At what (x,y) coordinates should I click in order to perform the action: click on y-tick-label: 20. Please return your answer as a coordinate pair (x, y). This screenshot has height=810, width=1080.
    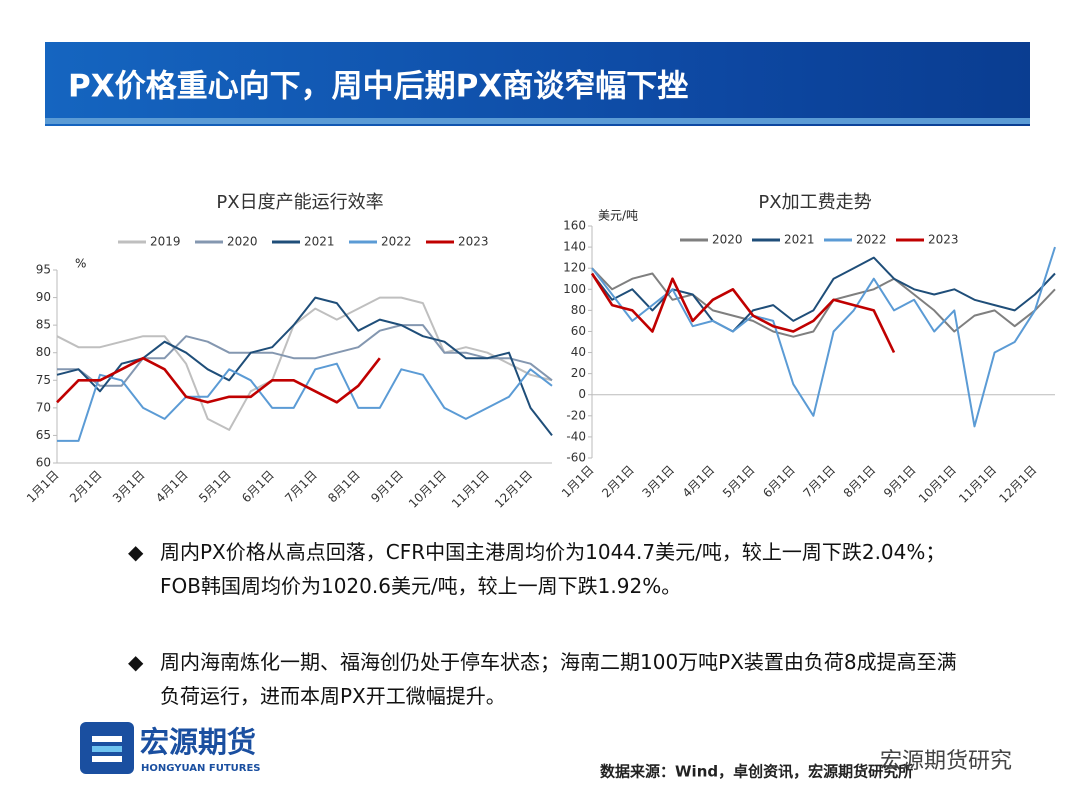
    Looking at the image, I should click on (578, 373).